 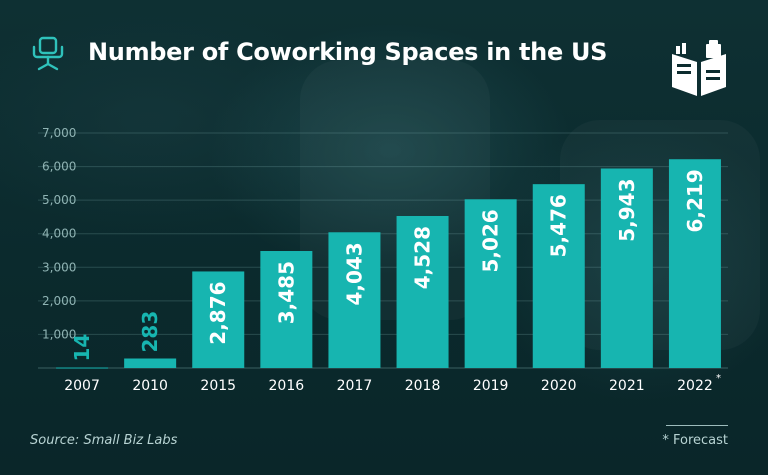 I want to click on x-tick-label: 2015, so click(x=218, y=386).